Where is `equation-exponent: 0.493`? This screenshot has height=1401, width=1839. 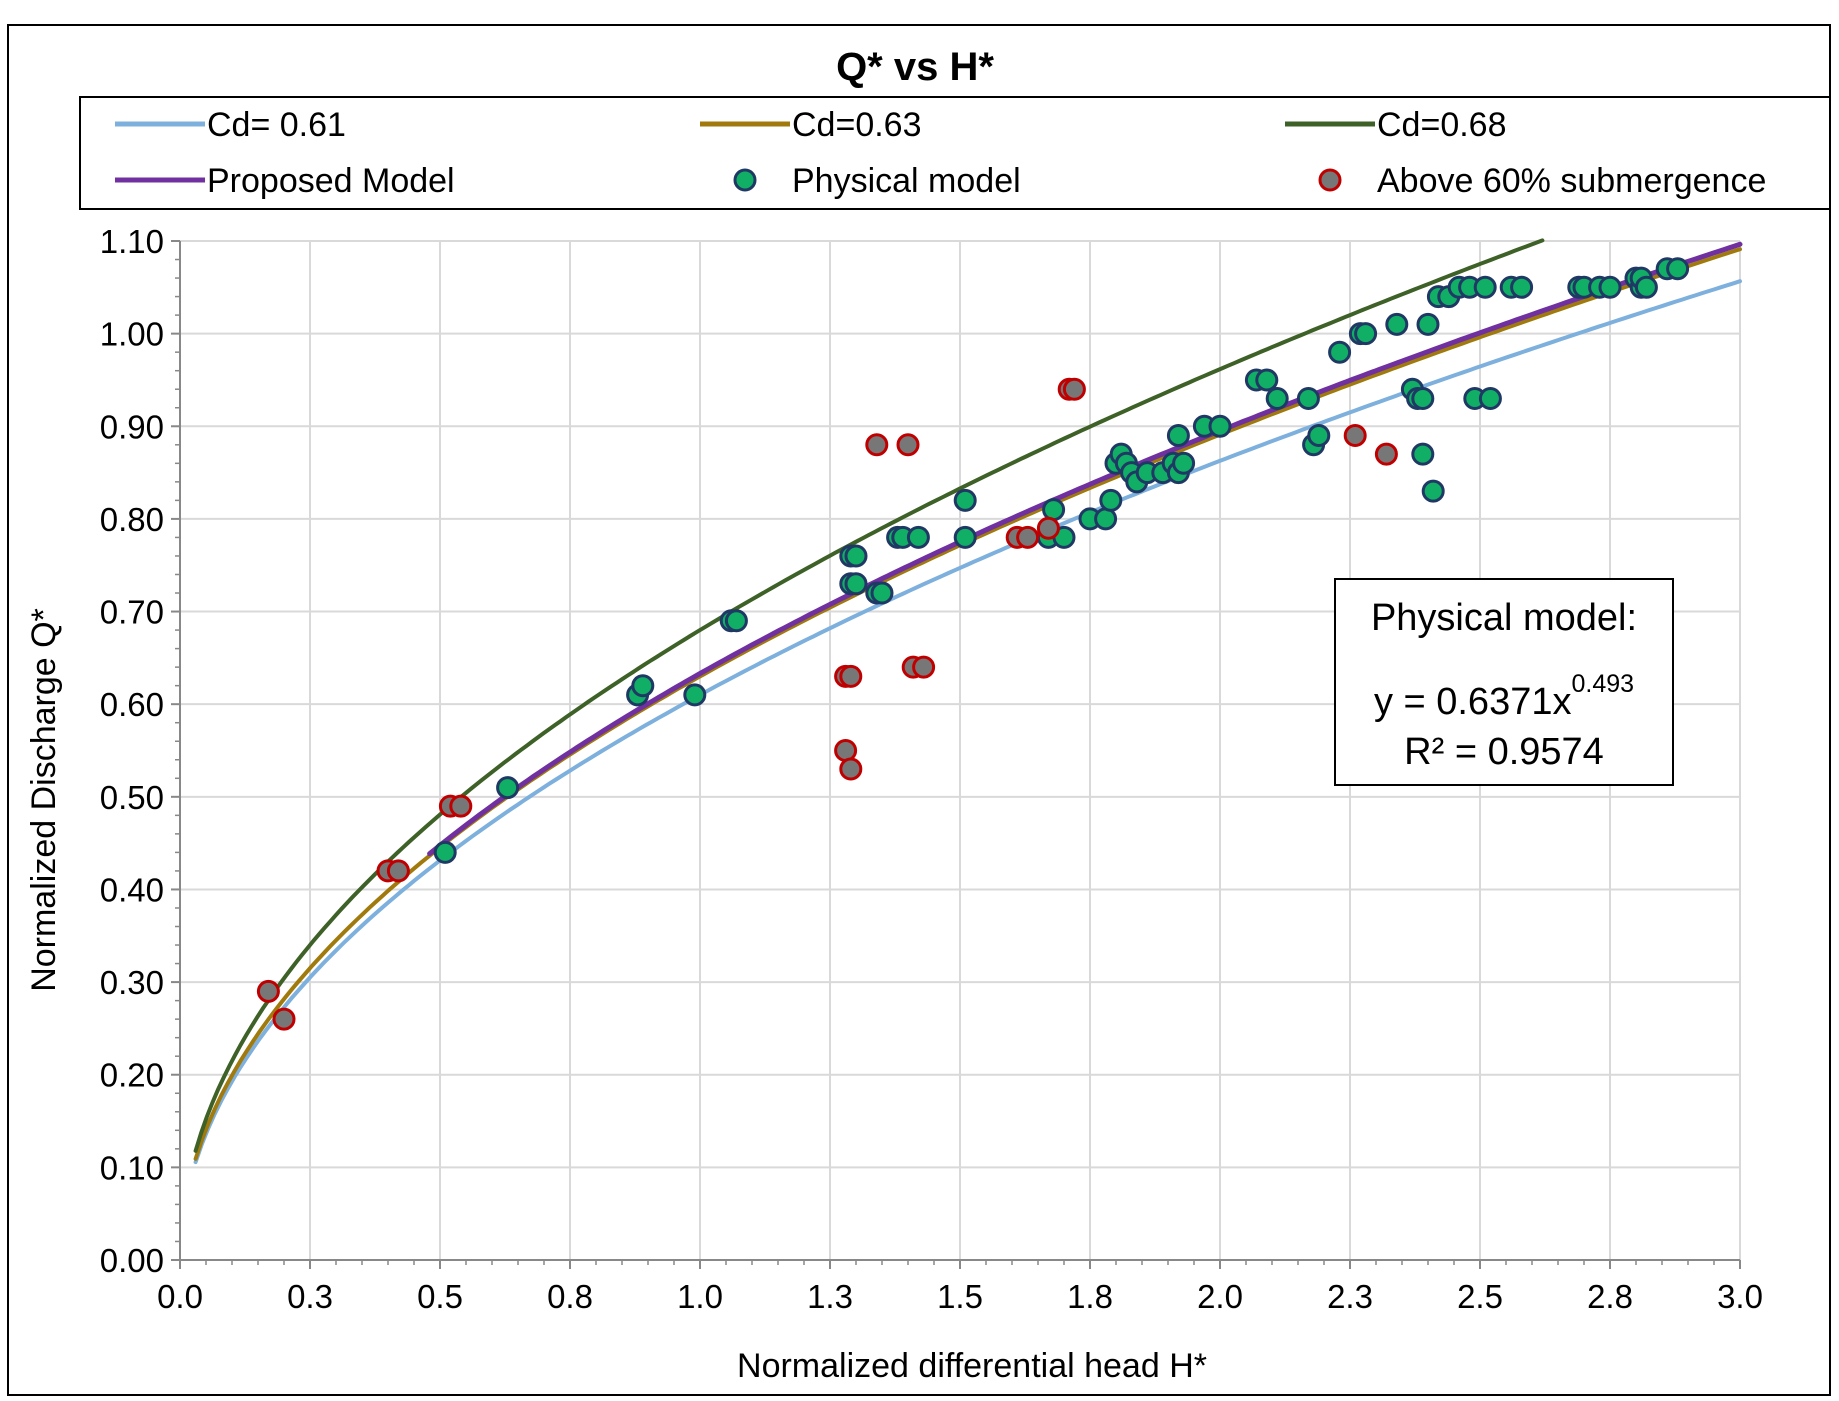
equation-exponent: 0.493 is located at coordinates (1602, 684).